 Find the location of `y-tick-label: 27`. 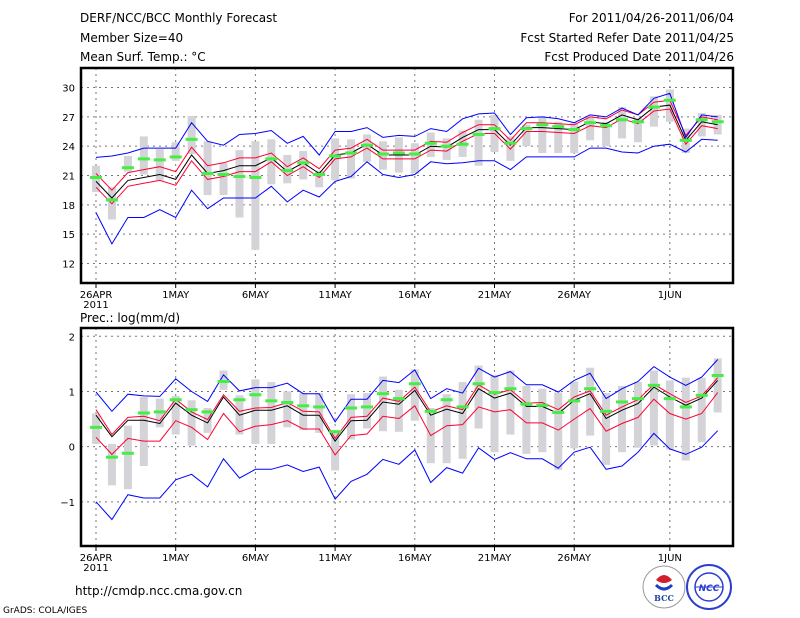

y-tick-label: 27 is located at coordinates (68, 118).